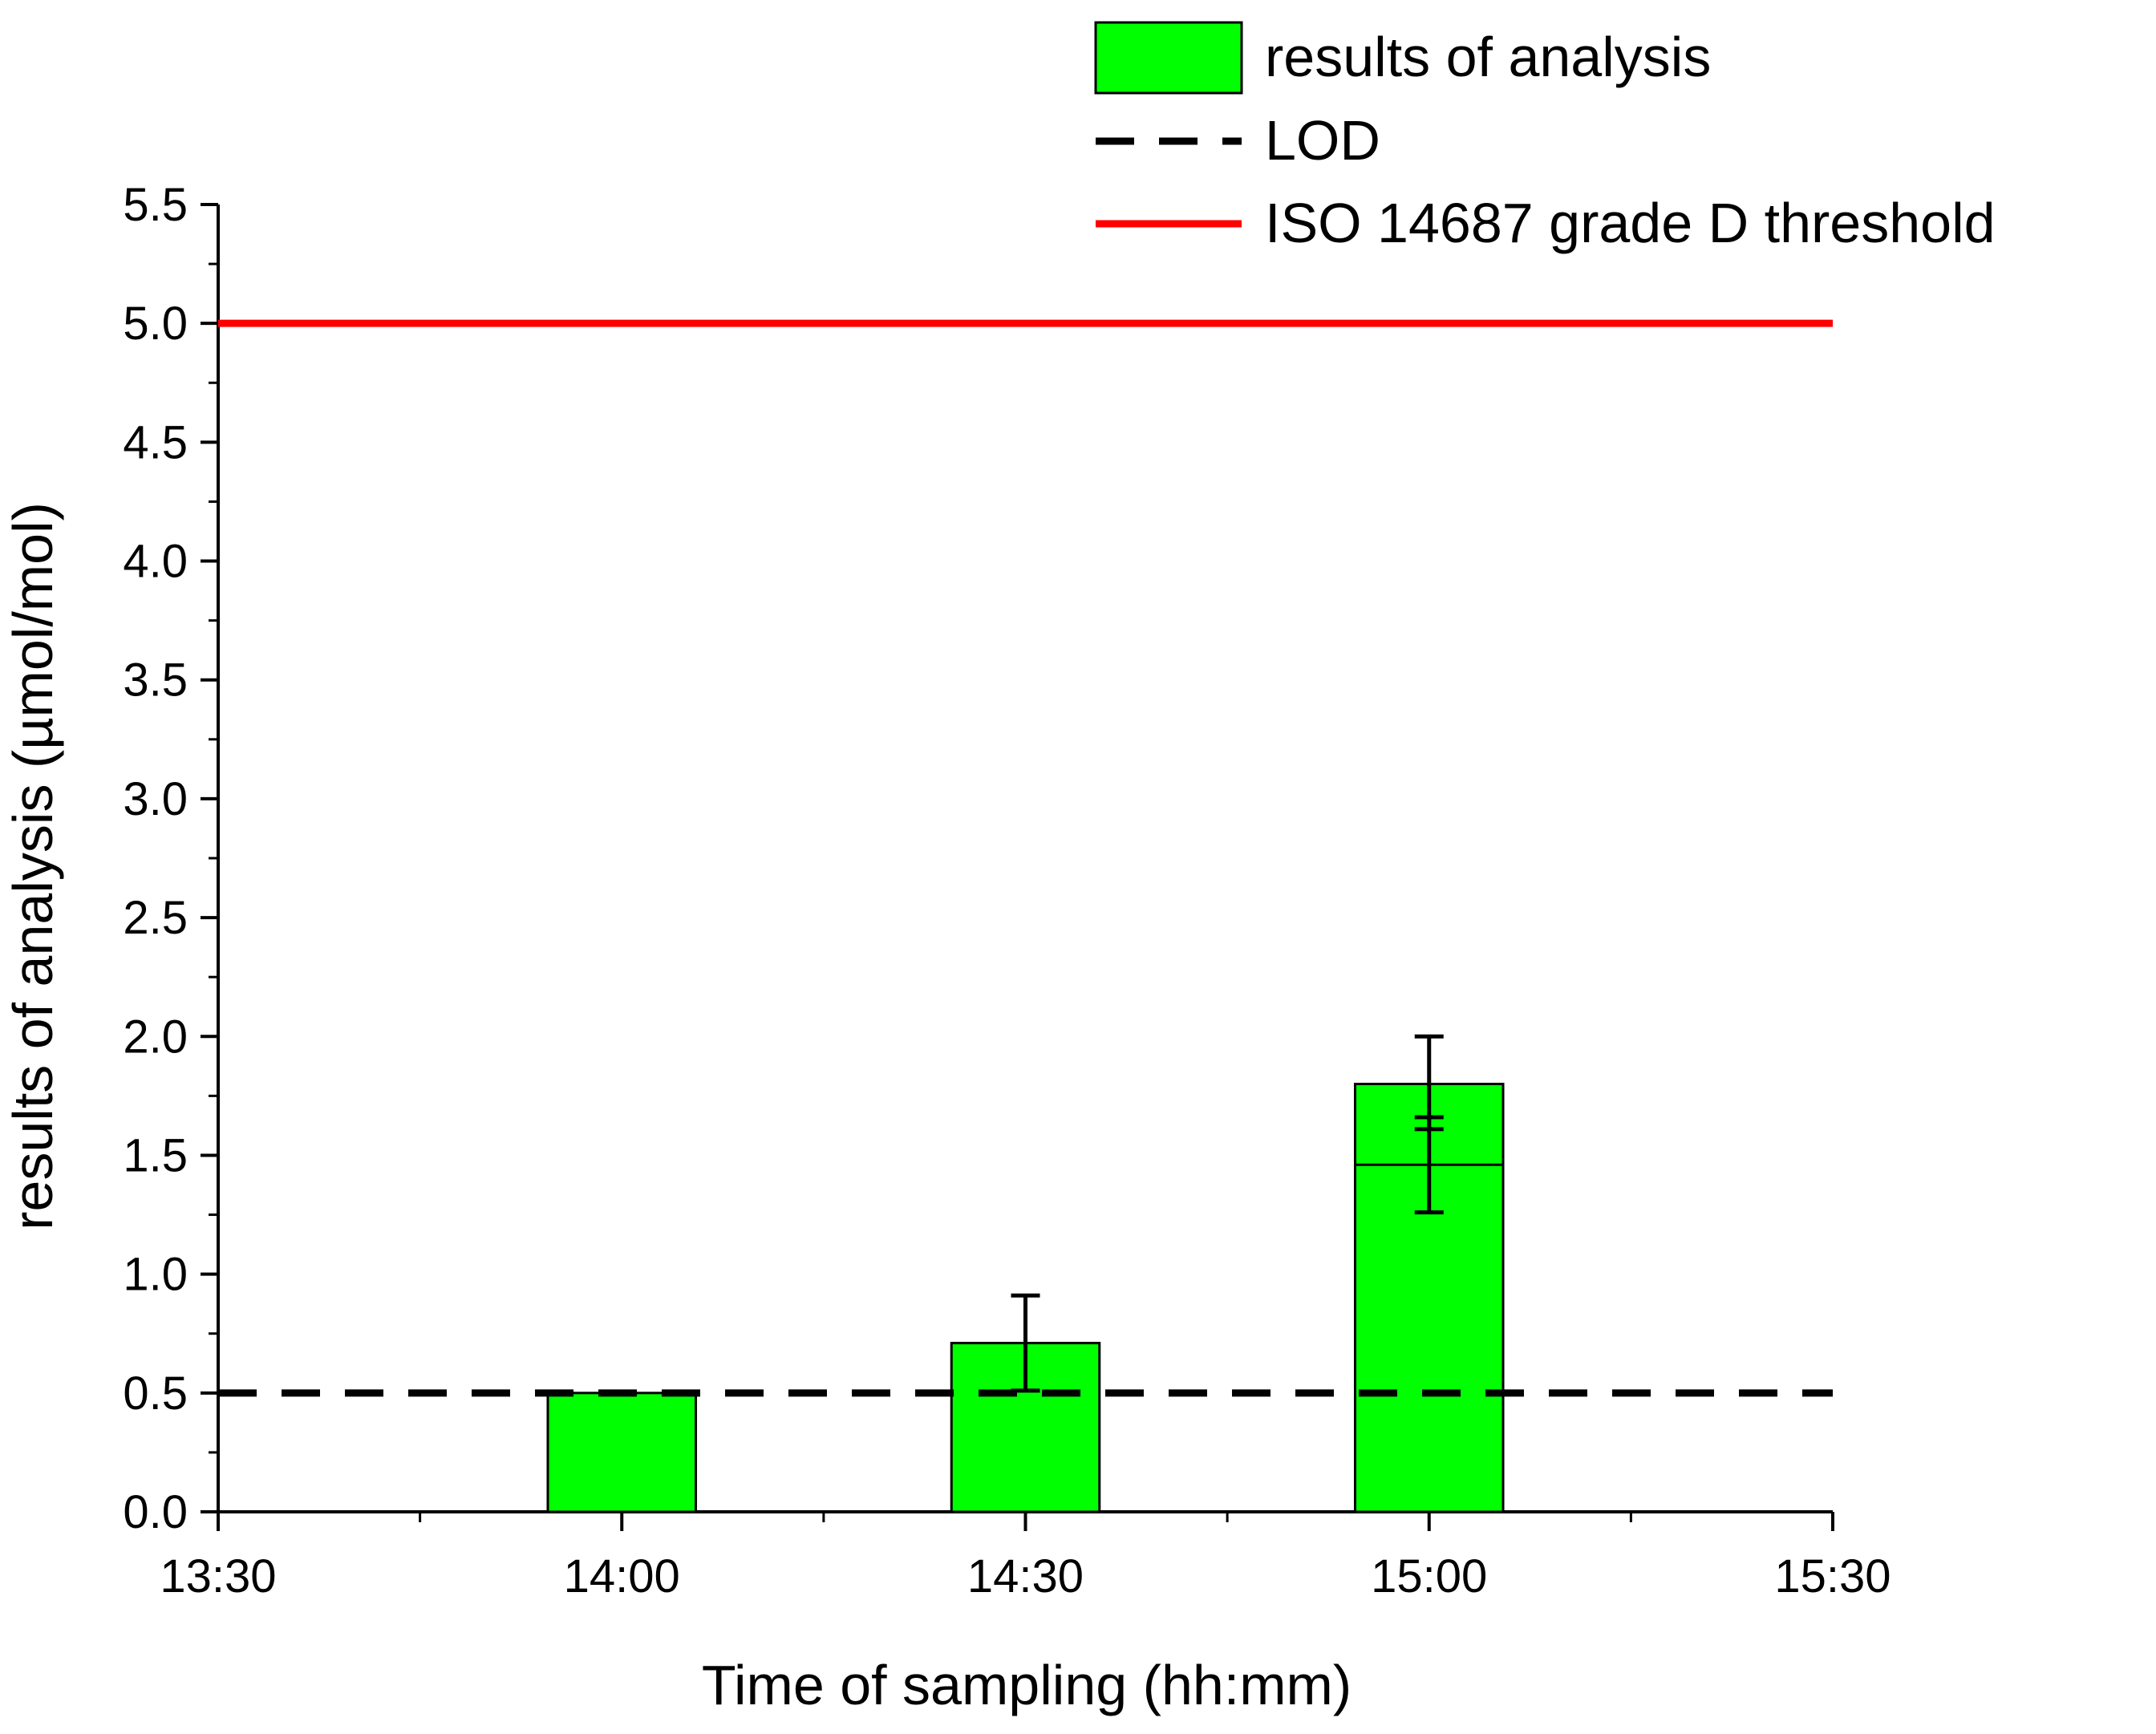 This screenshot has height=1734, width=2156. I want to click on x-axis: 13:30 14:00 14:30 15:00 15:30, so click(1025, 1556).